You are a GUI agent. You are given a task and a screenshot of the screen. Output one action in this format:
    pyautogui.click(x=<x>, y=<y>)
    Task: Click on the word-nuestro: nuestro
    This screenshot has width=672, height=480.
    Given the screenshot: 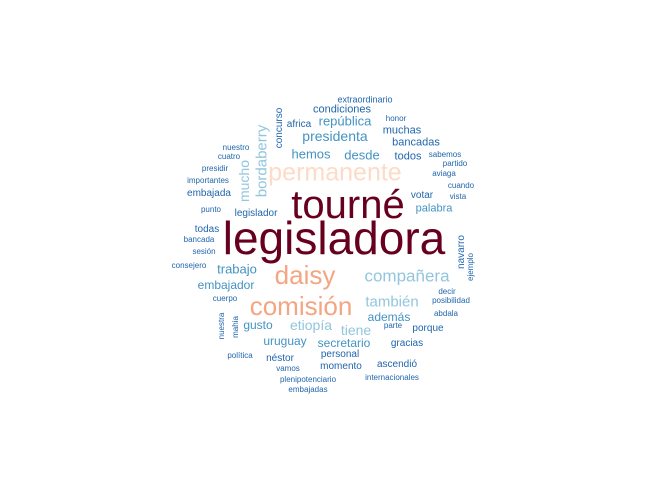 What is the action you would take?
    pyautogui.click(x=236, y=147)
    